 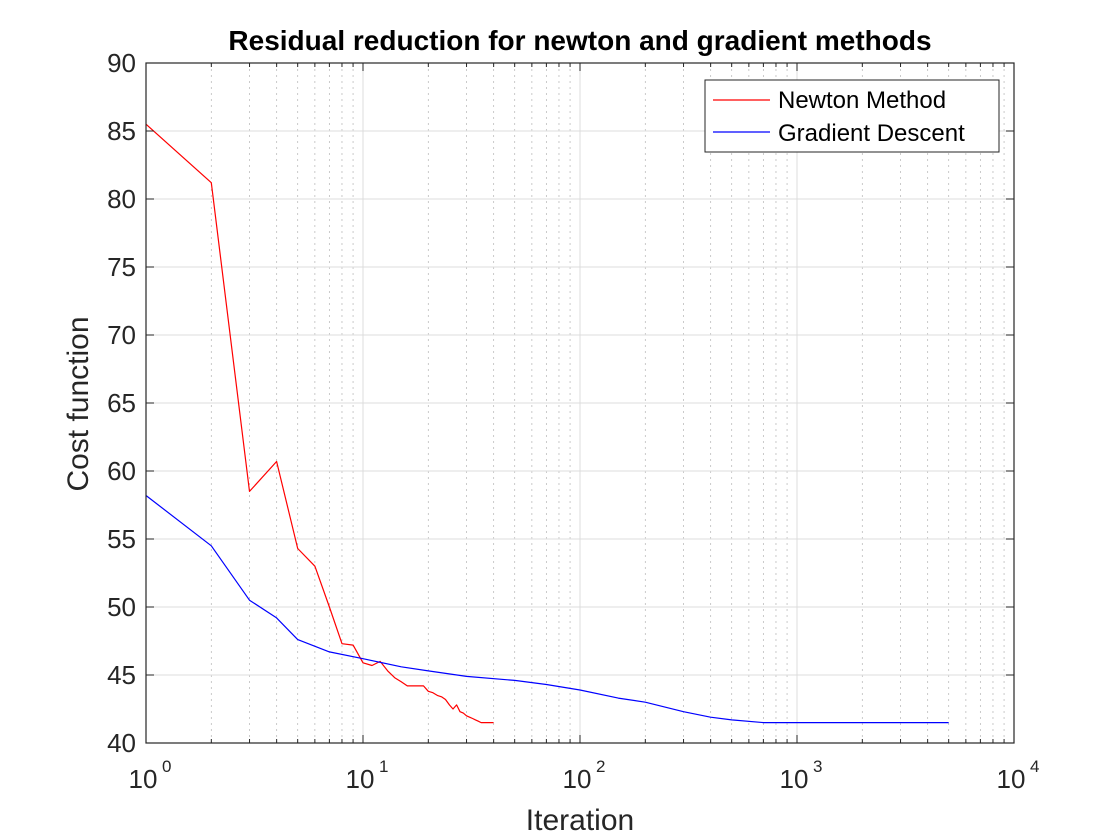 What do you see at coordinates (121, 607) in the screenshot?
I see `y-tick-label: 50` at bounding box center [121, 607].